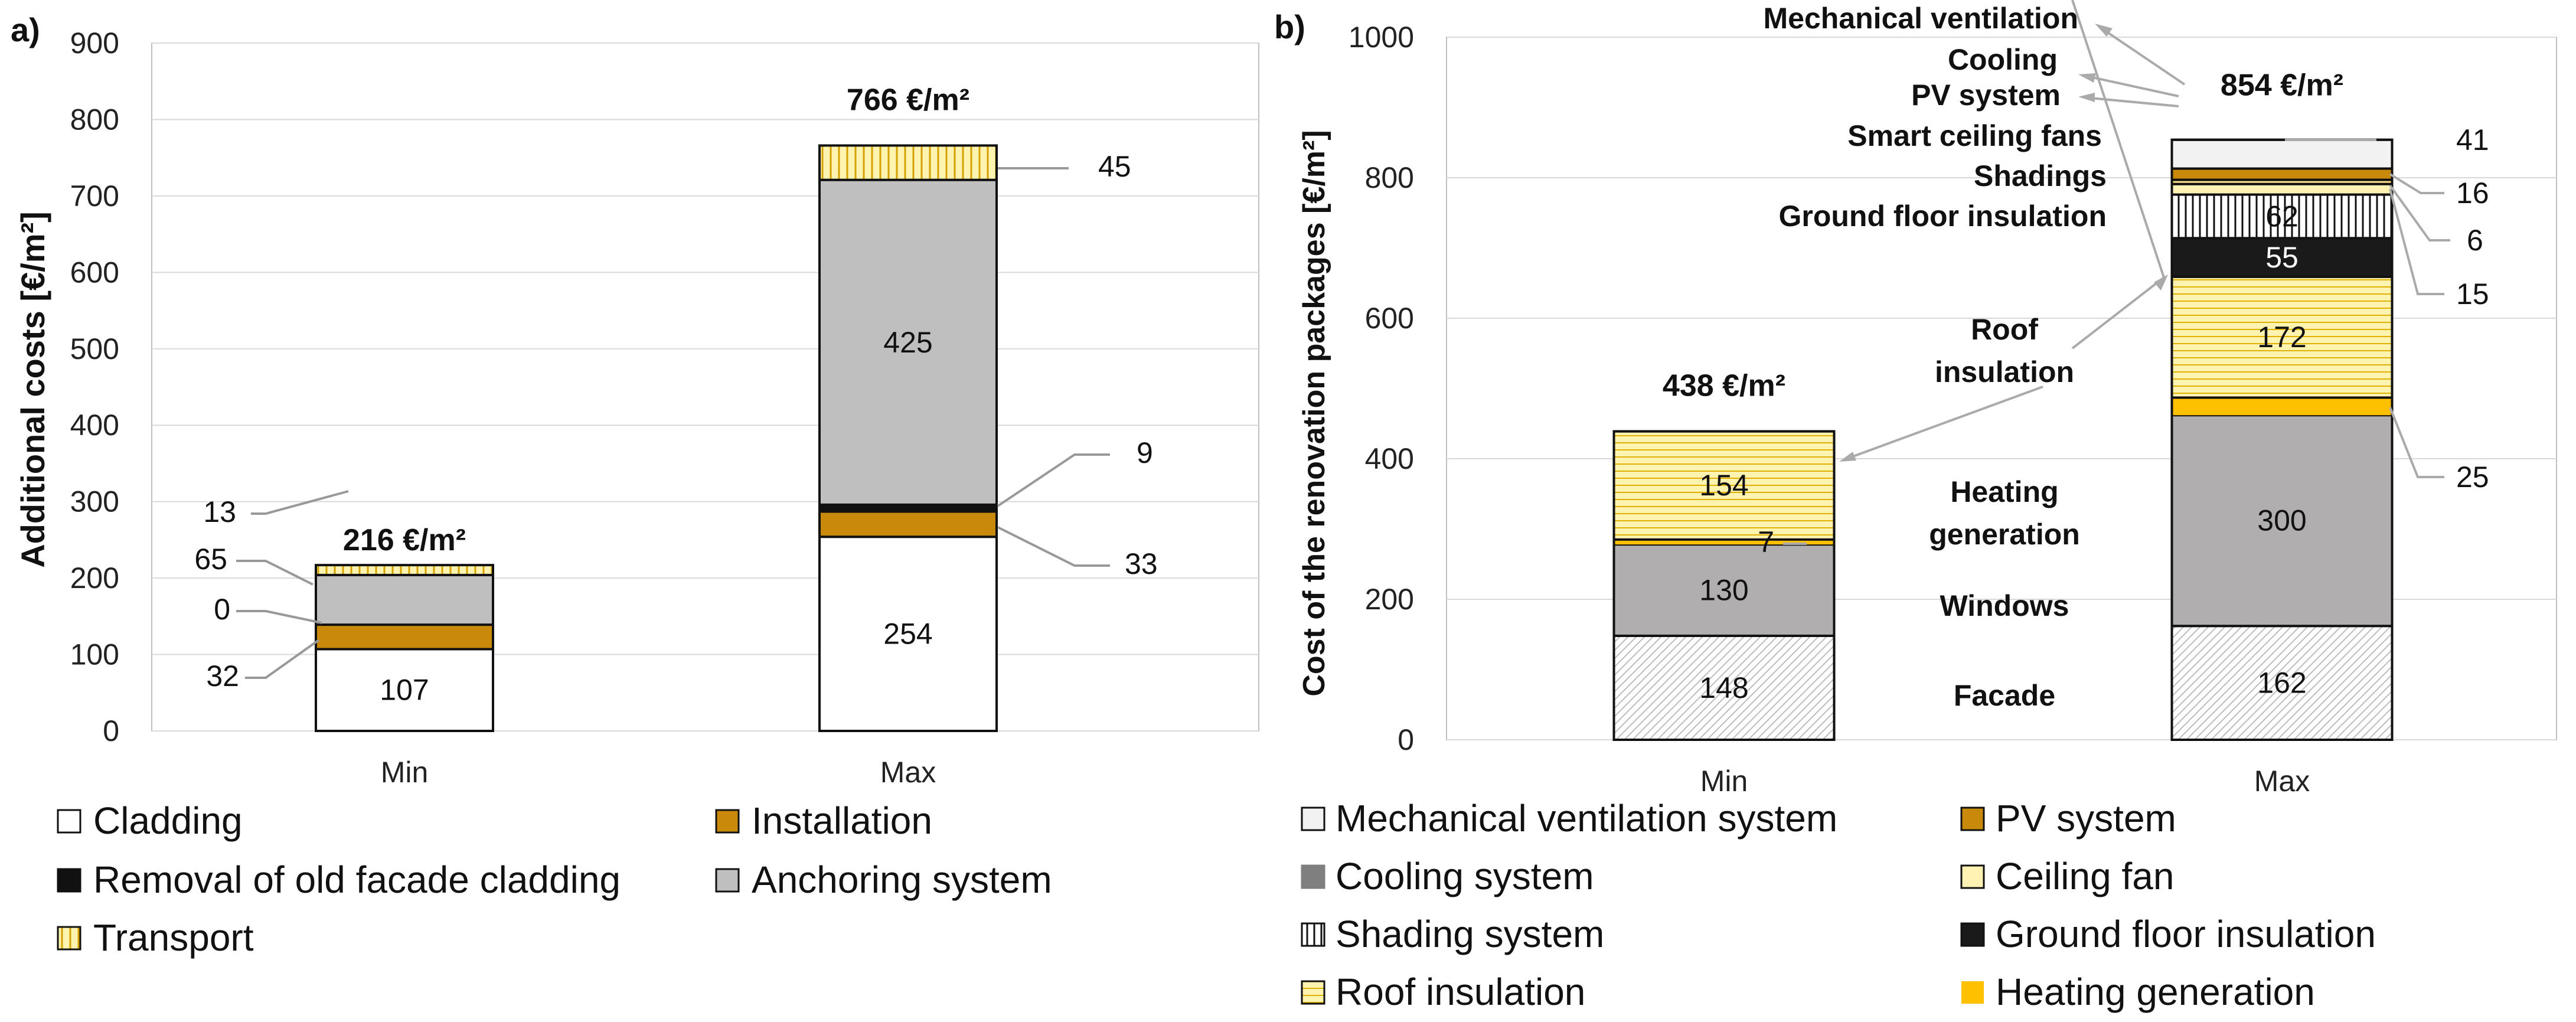  I want to click on b-inside-label-max-shading-system: 62, so click(2282, 217).